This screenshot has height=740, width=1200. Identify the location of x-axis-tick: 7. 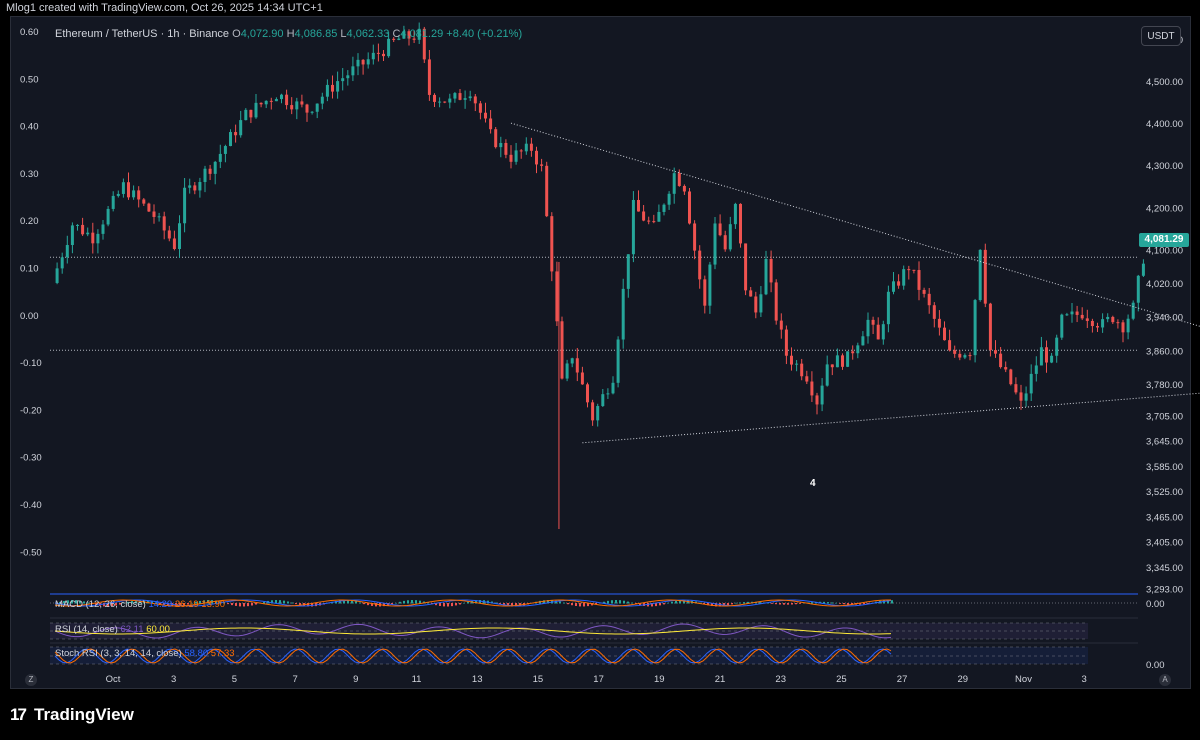
(294, 679).